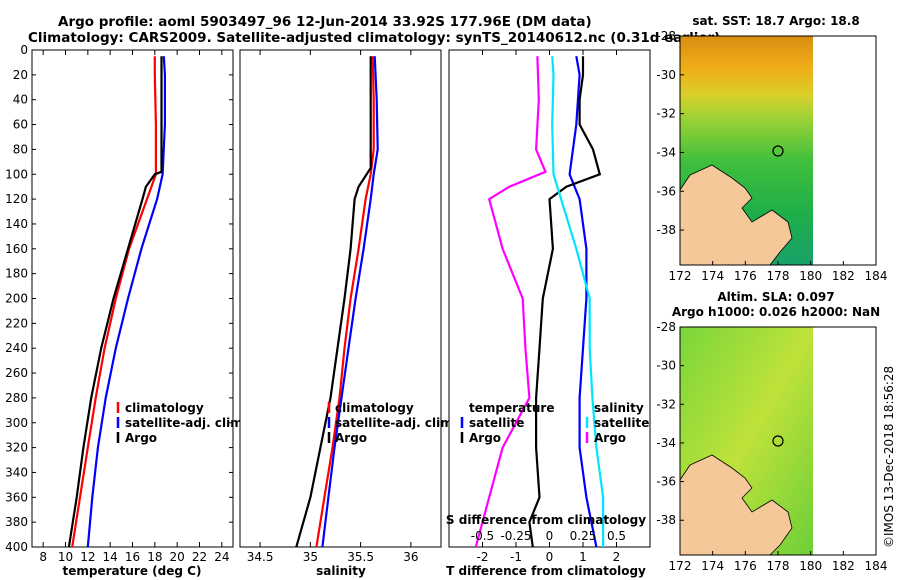 The image size is (900, 580). Describe the element at coordinates (16, 323) in the screenshot. I see `depth-tick-label: 220` at that location.